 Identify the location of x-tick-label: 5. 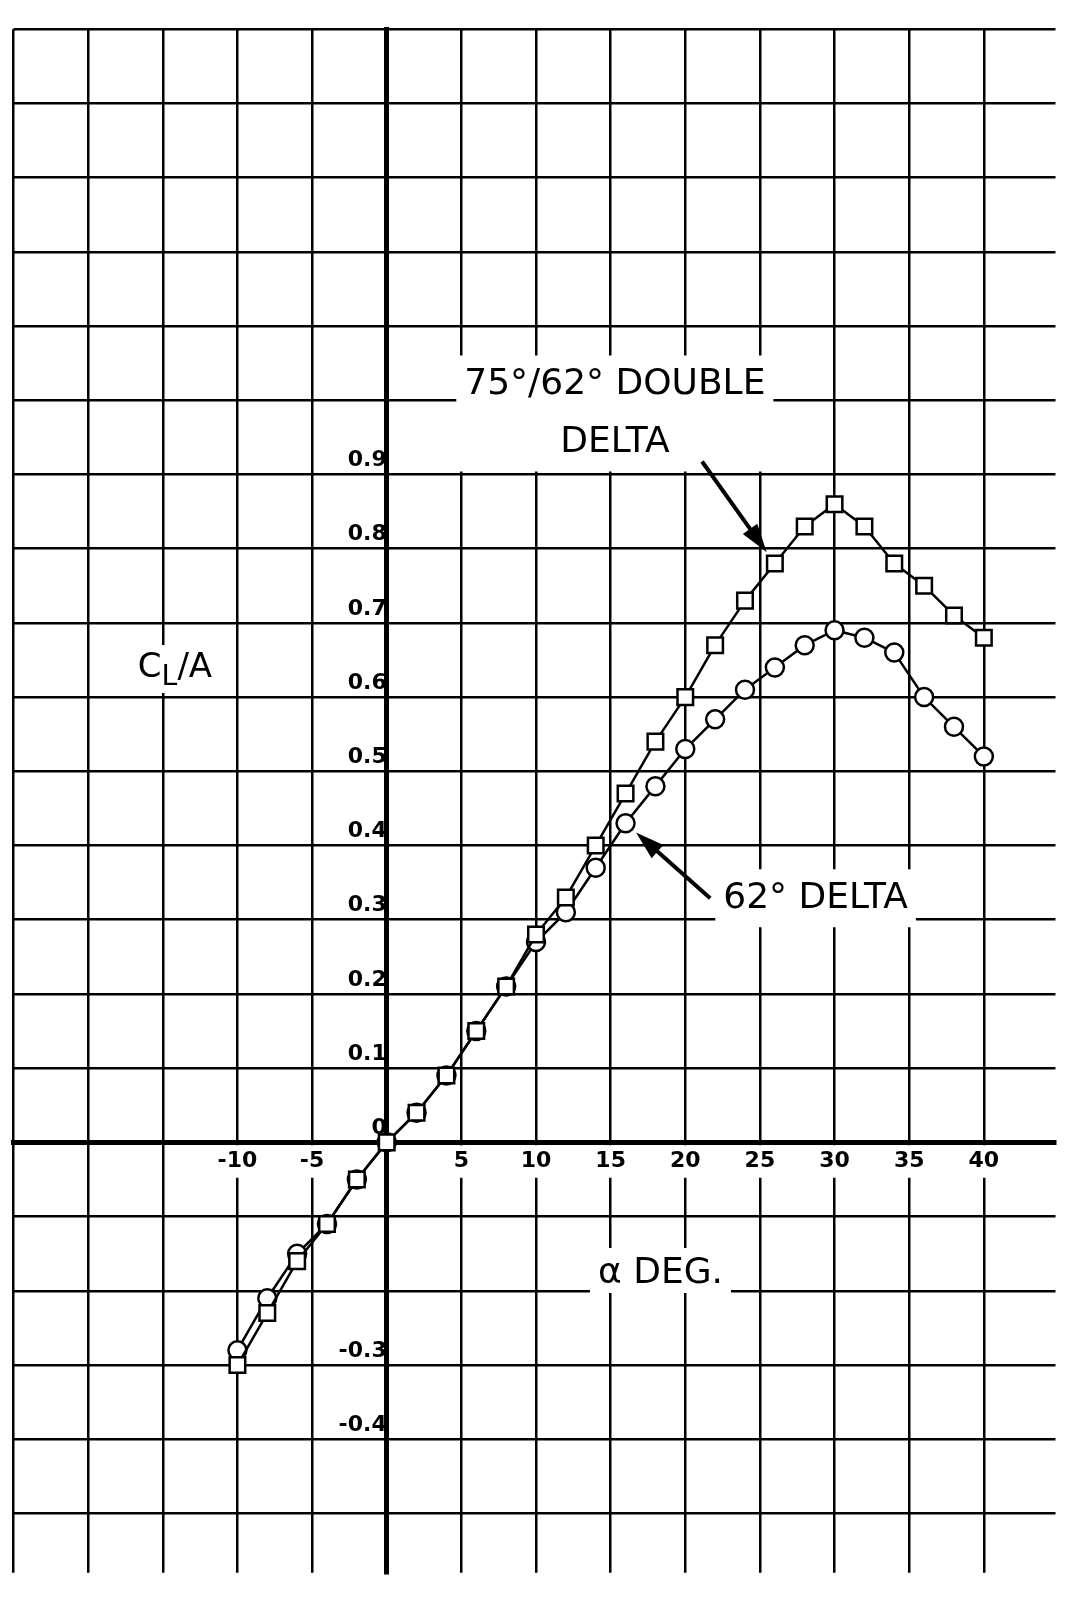
(461, 1160).